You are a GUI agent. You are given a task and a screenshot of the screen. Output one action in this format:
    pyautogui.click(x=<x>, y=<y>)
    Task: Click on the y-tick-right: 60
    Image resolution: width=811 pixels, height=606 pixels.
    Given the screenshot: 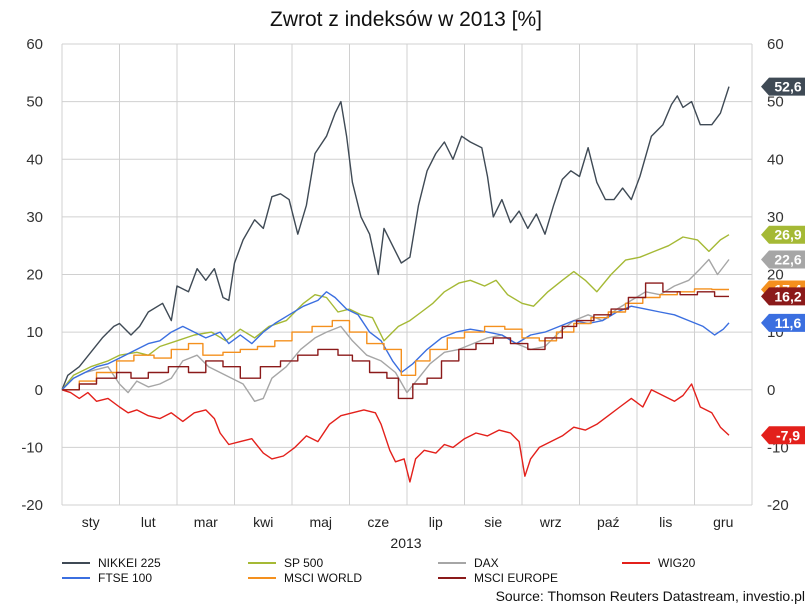 What is the action you would take?
    pyautogui.click(x=775, y=44)
    